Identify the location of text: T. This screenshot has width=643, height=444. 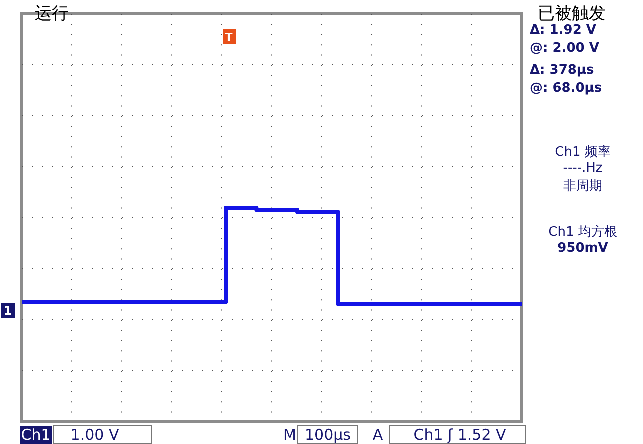
(229, 37).